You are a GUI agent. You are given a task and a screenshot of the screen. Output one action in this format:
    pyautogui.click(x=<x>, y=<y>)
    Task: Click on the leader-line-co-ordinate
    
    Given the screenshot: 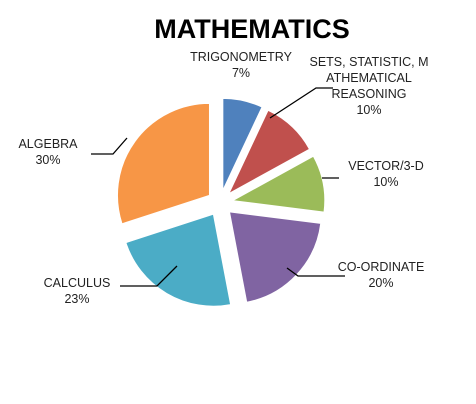 What is the action you would take?
    pyautogui.click(x=315, y=272)
    